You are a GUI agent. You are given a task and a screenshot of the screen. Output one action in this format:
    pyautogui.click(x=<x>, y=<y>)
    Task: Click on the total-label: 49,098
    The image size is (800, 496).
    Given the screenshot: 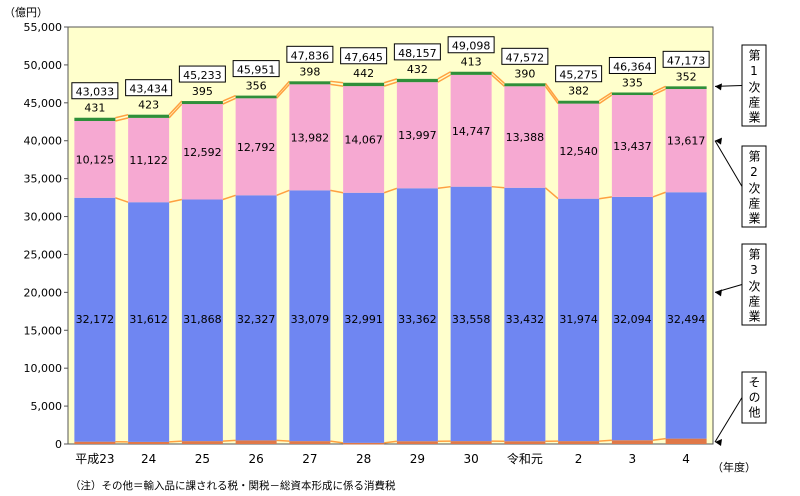 What is the action you would take?
    pyautogui.click(x=471, y=46)
    